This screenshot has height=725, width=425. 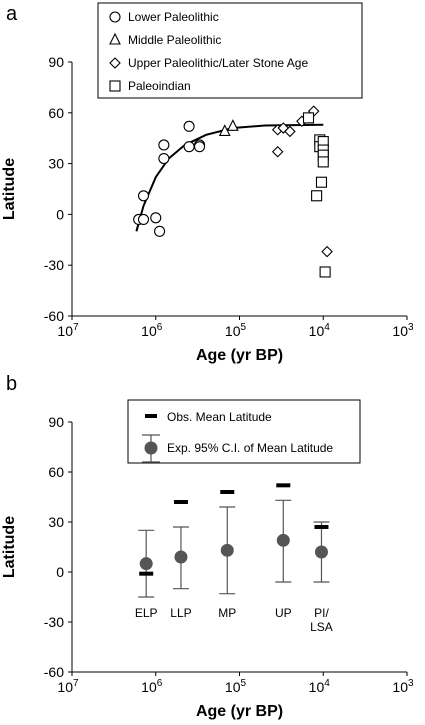 I want to click on category-pi: PI/LSA, so click(x=321, y=577).